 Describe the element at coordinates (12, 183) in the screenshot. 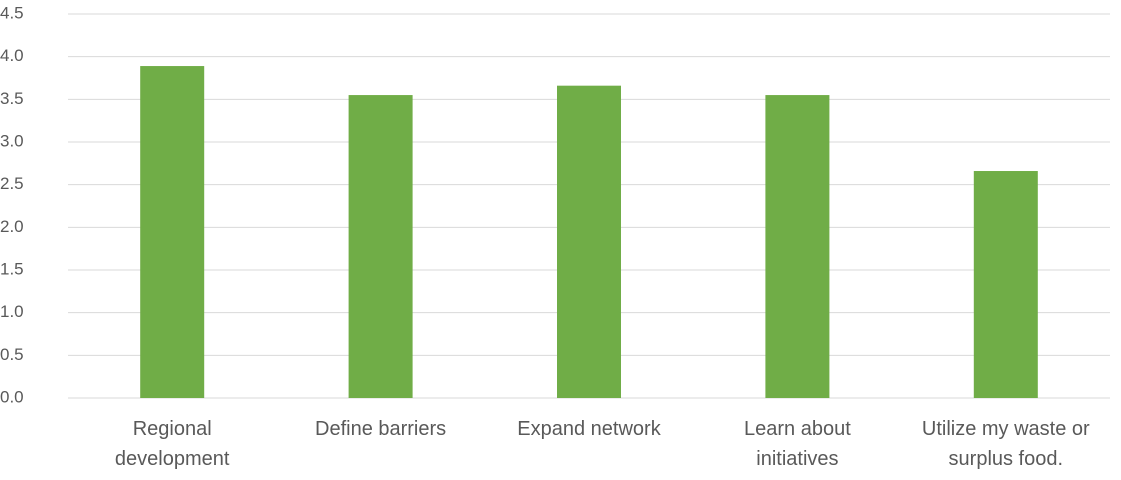

I see `y-tick-label: 2.5` at that location.